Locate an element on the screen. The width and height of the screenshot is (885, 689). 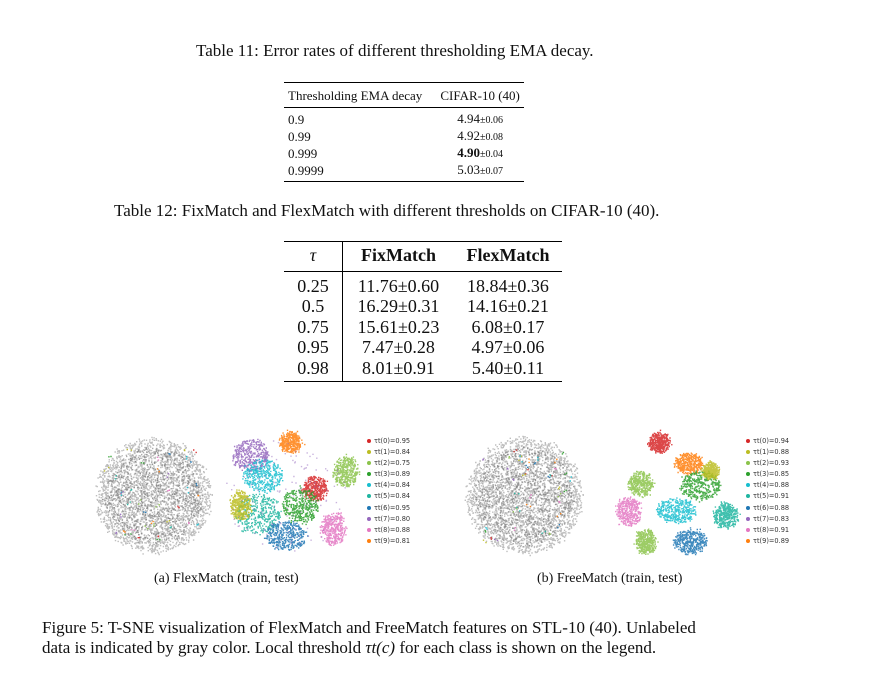
error-std: ±0.07 is located at coordinates (491, 171).